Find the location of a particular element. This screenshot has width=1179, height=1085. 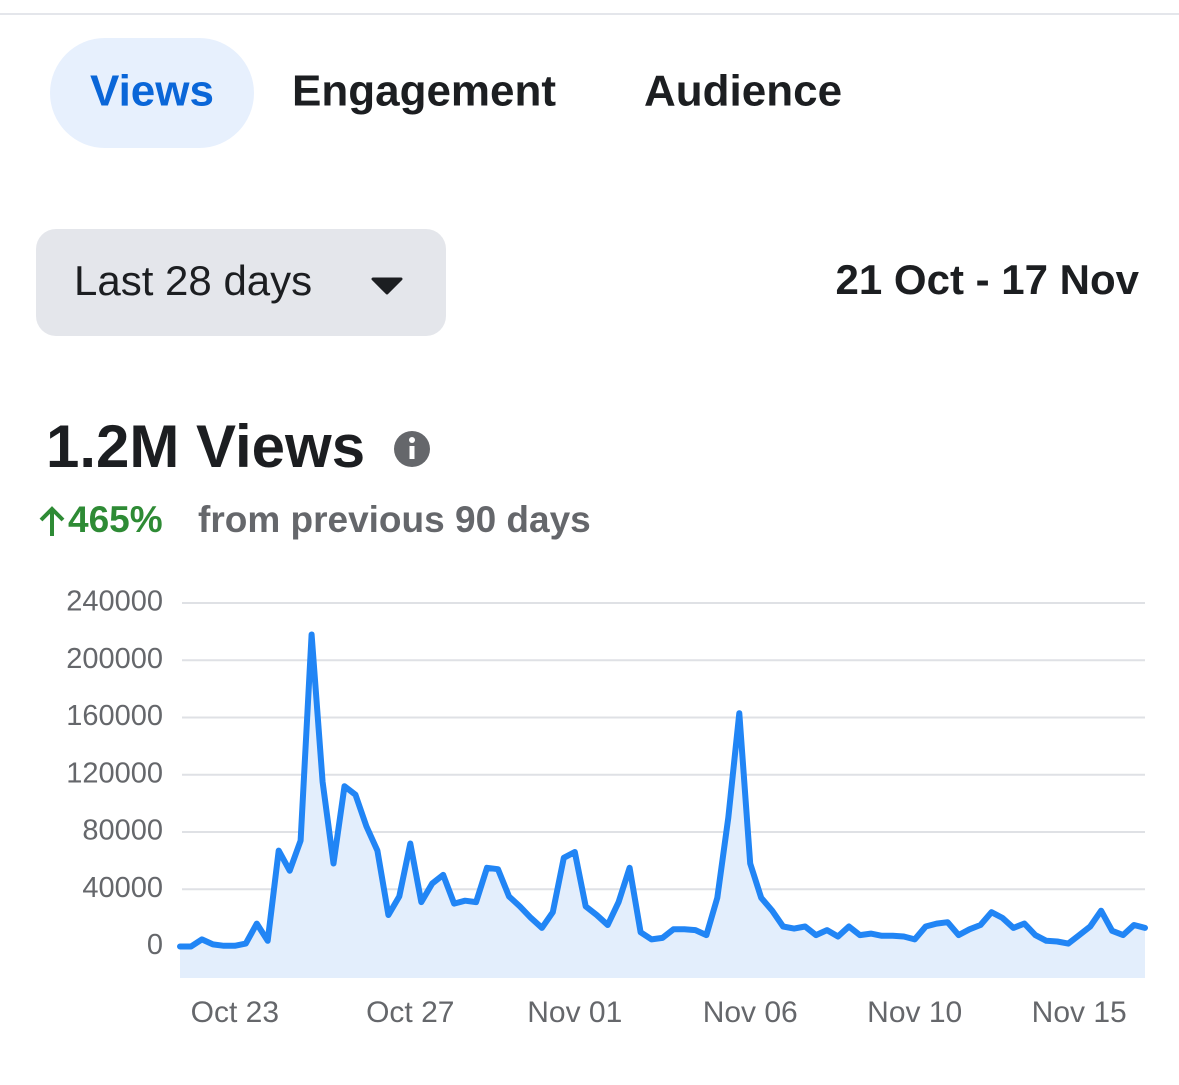

y-tick-label: 0 is located at coordinates (155, 945).